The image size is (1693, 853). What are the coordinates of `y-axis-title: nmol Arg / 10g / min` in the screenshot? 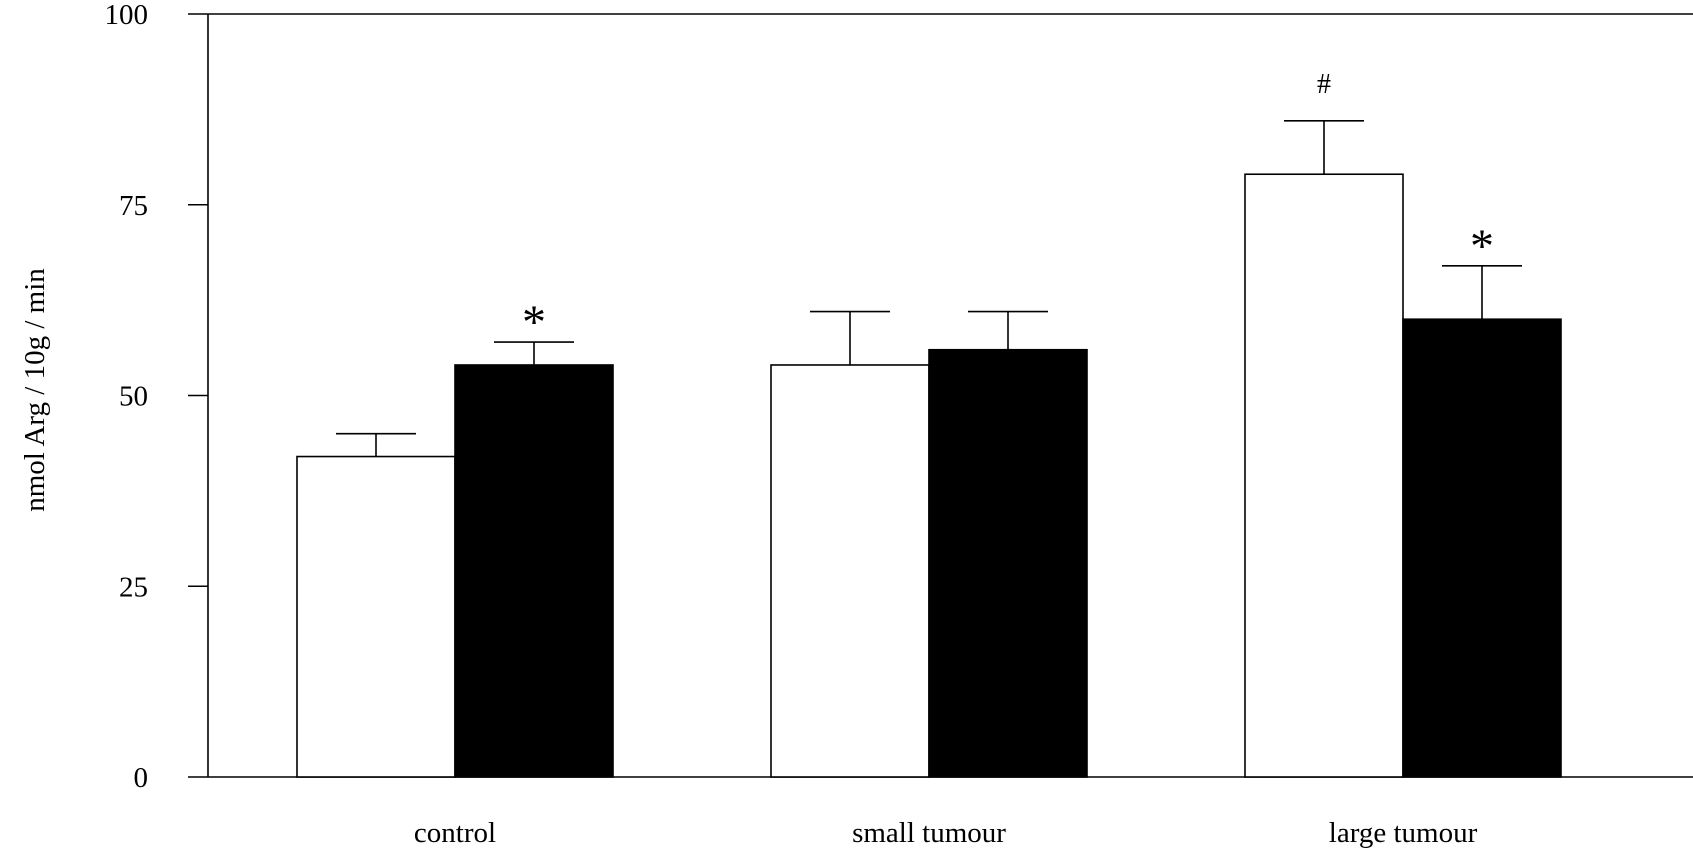 It's located at (35, 390).